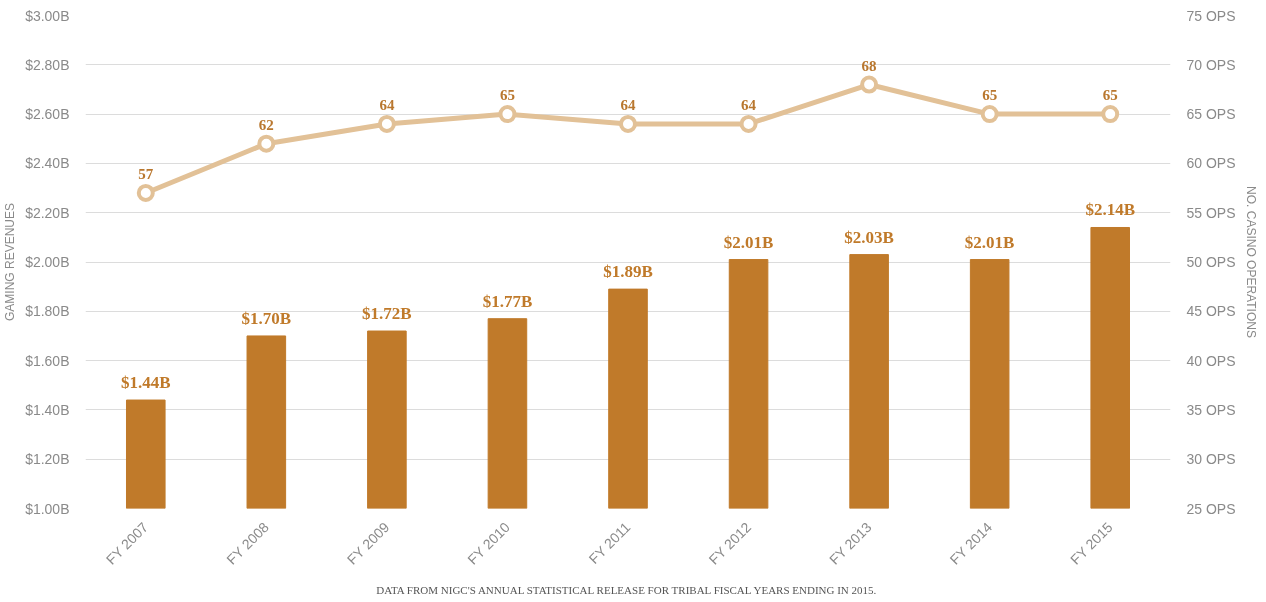 The width and height of the screenshot is (1266, 602). What do you see at coordinates (47, 15) in the screenshot?
I see `y-tick-label: $3.00B` at bounding box center [47, 15].